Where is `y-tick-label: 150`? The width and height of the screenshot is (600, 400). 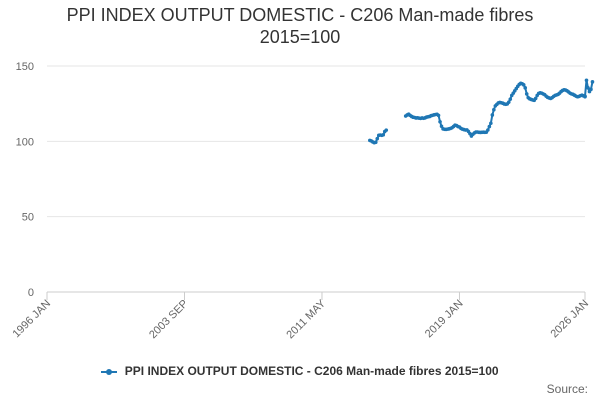 y-tick-label: 150 is located at coordinates (25, 67).